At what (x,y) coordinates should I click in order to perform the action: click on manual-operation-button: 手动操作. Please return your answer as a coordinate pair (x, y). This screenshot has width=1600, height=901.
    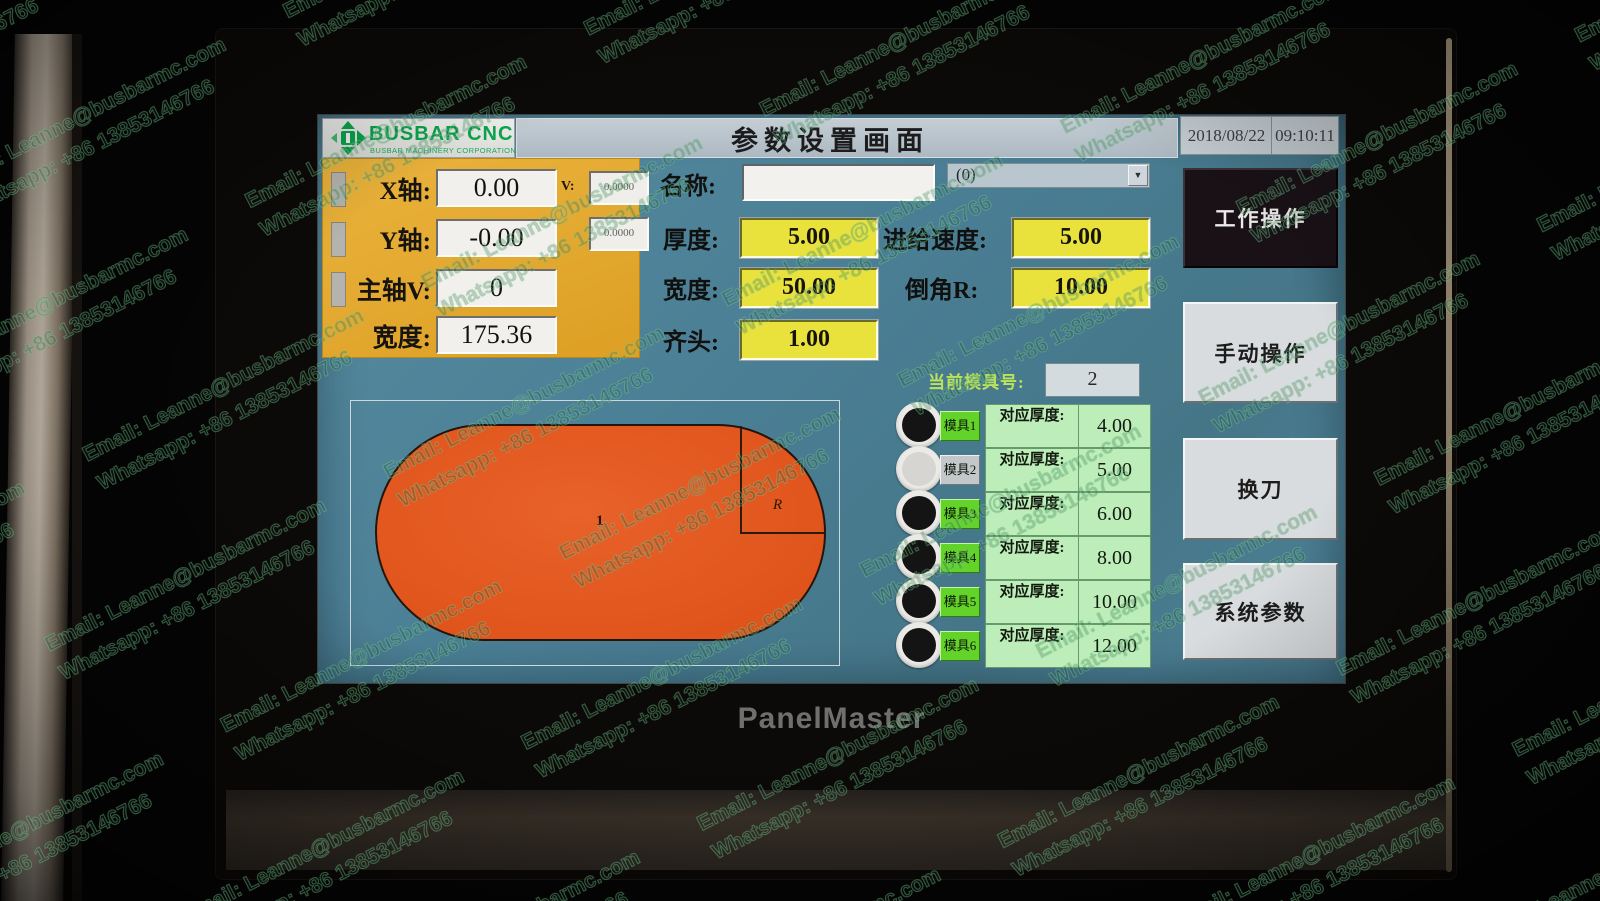
    Looking at the image, I should click on (1260, 352).